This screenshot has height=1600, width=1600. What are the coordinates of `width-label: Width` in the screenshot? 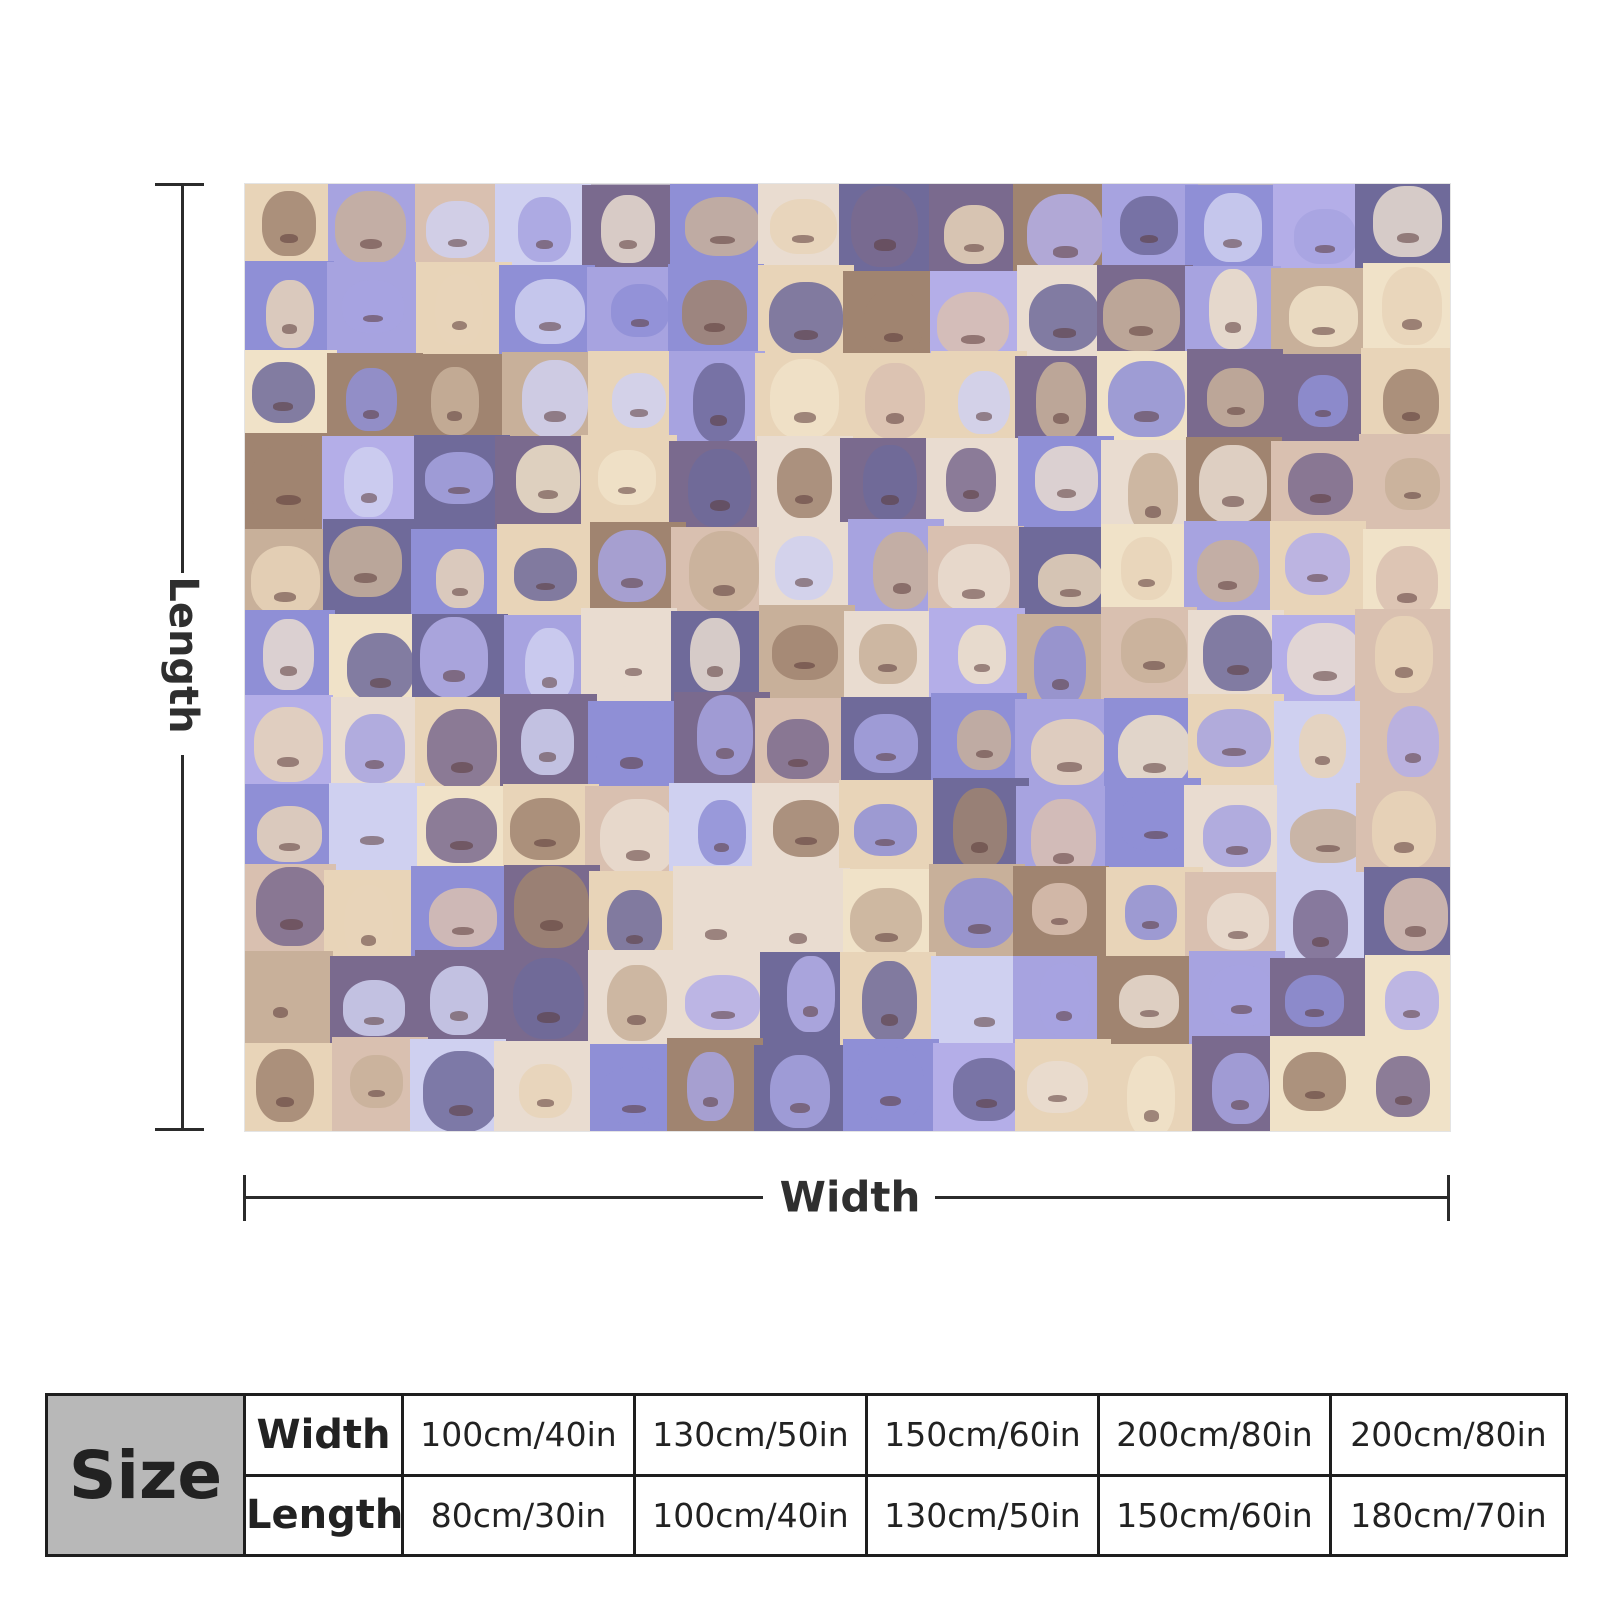 It's located at (850, 1197).